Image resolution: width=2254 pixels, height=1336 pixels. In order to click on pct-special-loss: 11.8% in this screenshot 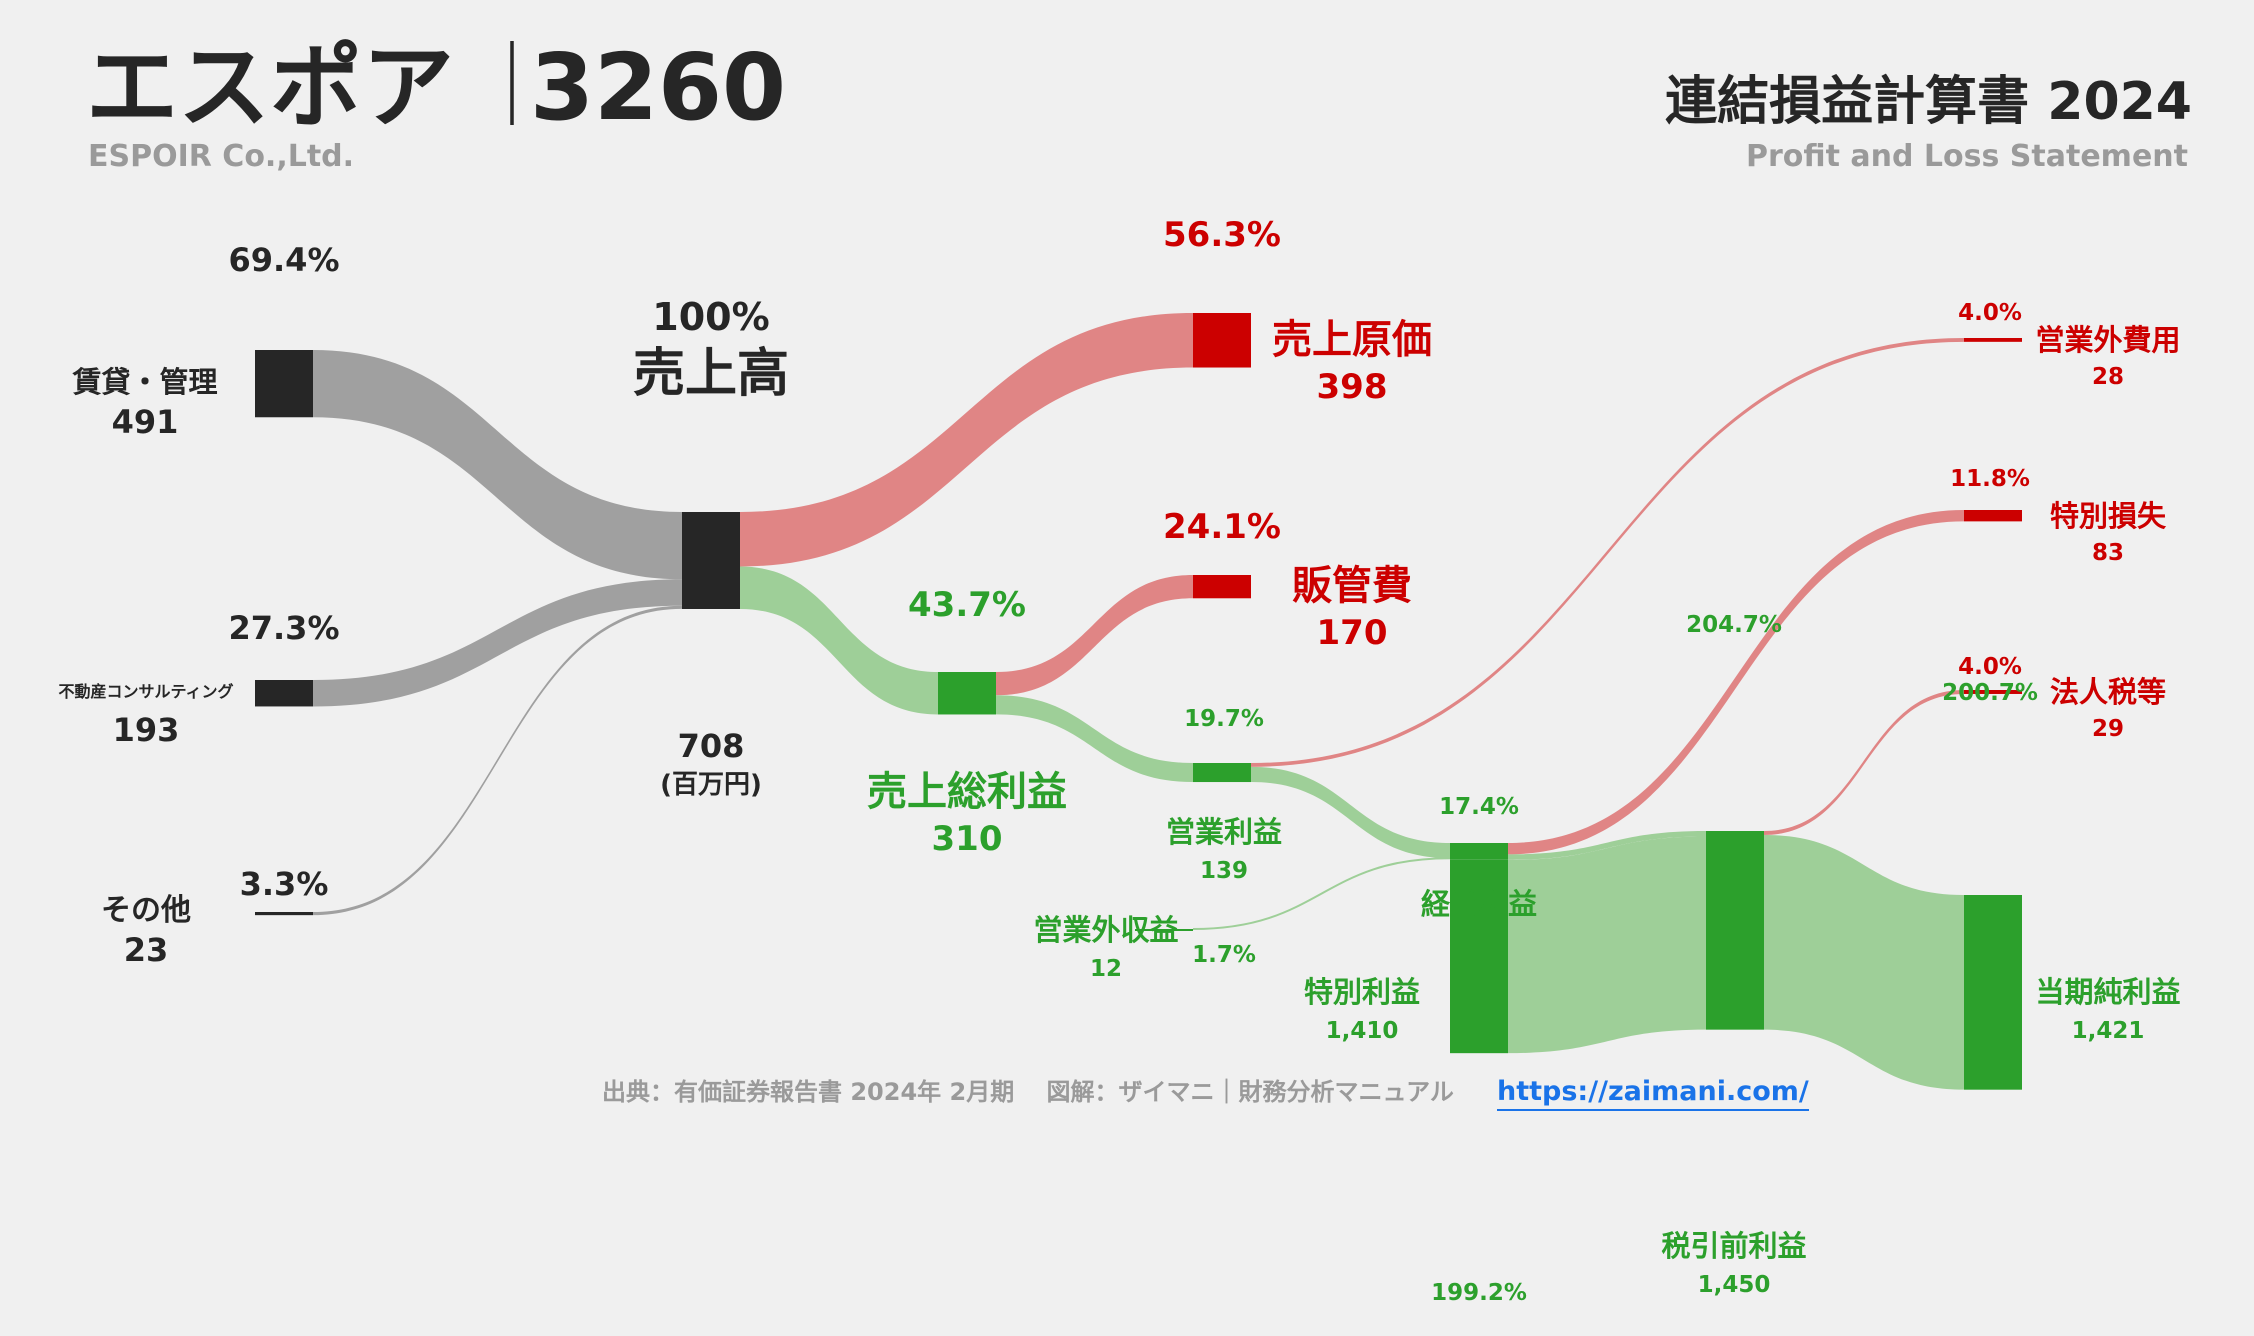, I will do `click(1990, 479)`.